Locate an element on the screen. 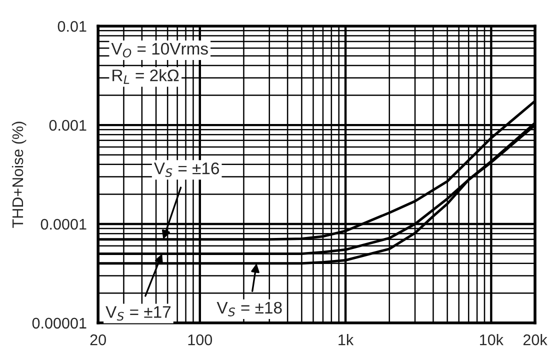 This screenshot has height=358, width=551. x-tick-label: 10k is located at coordinates (492, 340).